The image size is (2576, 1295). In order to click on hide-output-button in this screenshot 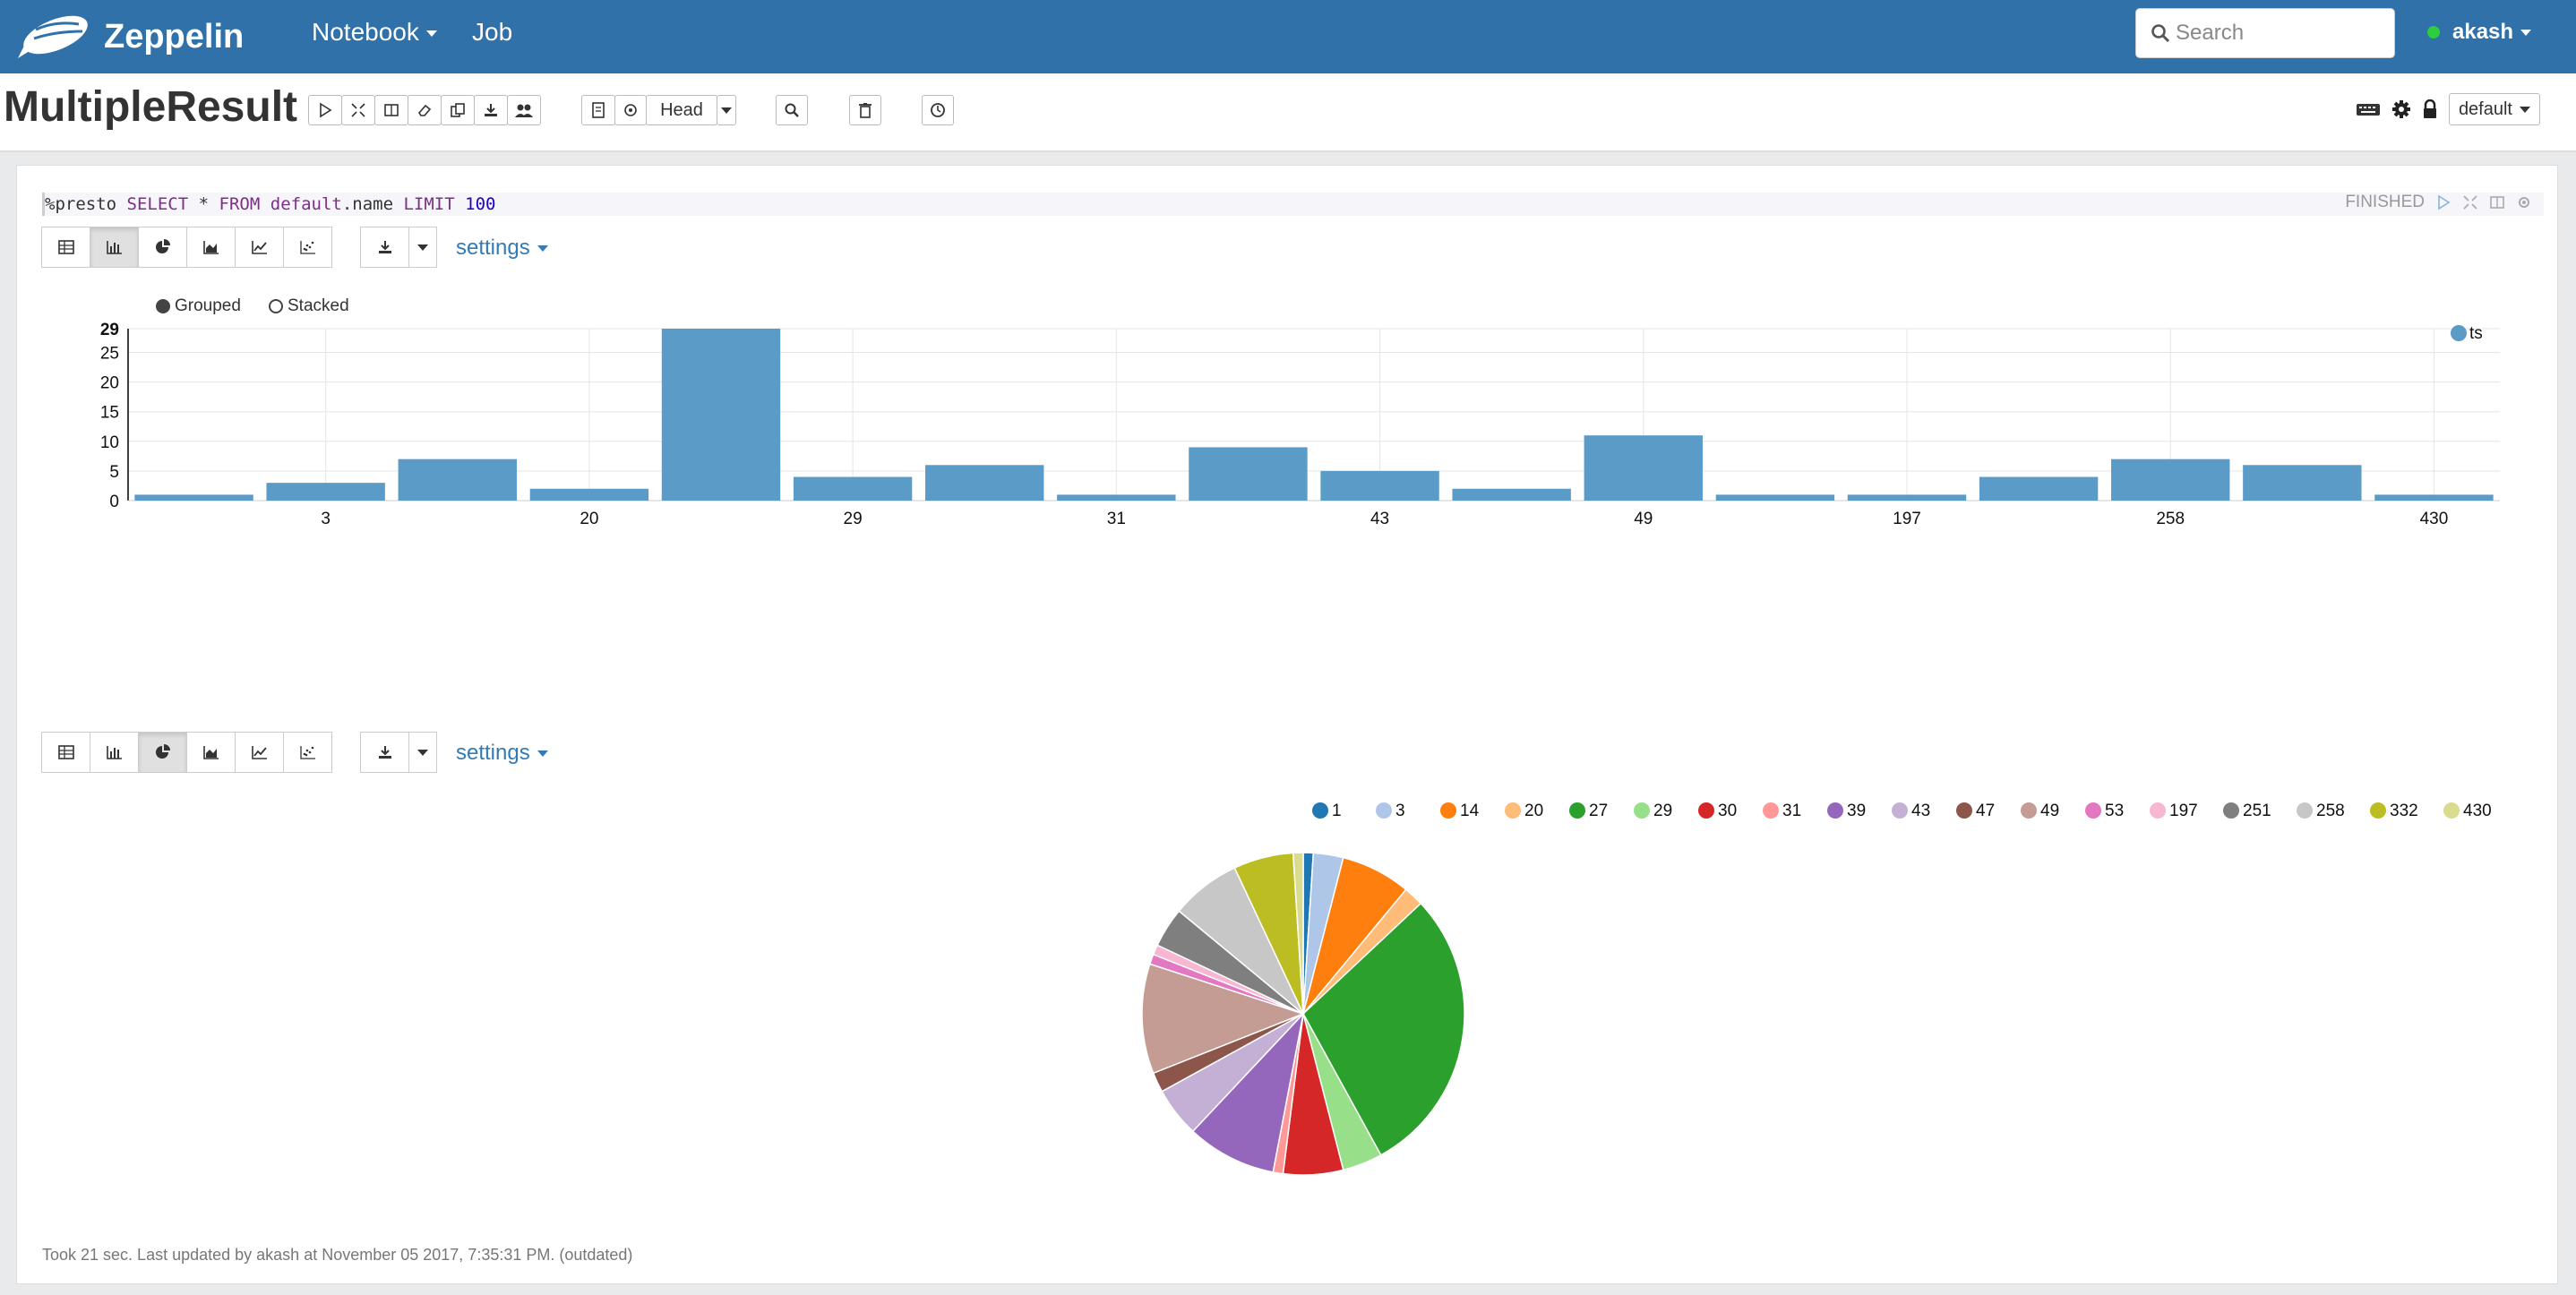, I will do `click(391, 110)`.